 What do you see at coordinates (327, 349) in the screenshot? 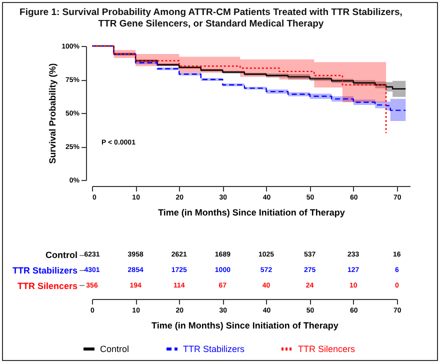
I see `legend-label: TTR Silencers` at bounding box center [327, 349].